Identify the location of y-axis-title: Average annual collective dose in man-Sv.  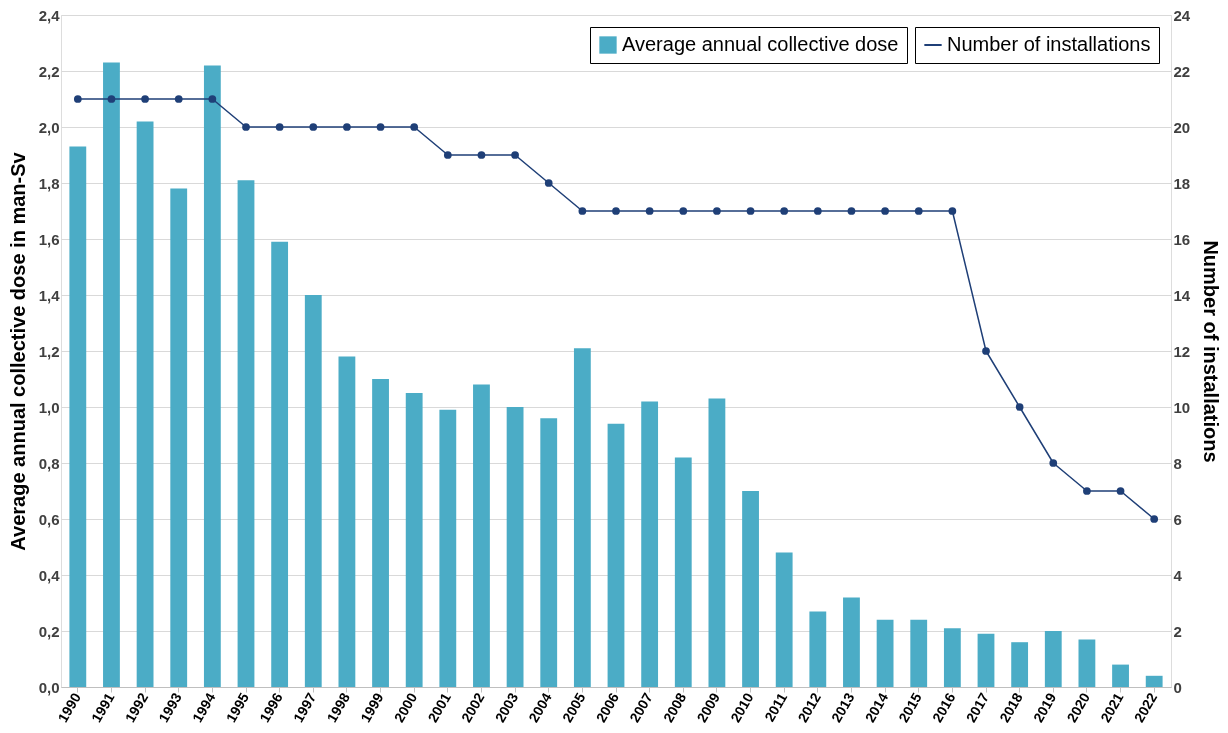
(17, 351).